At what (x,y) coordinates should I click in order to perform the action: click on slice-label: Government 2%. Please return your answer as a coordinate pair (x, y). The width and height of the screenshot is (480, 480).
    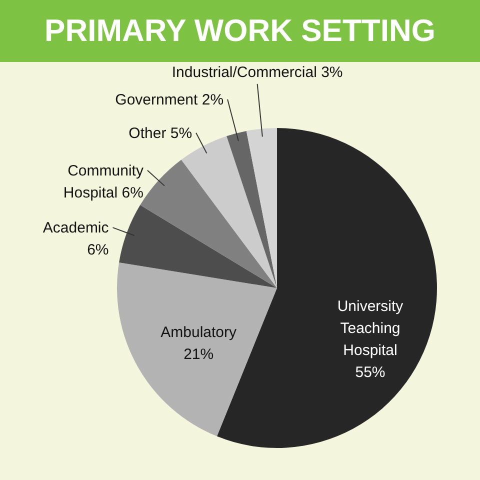
    Looking at the image, I should click on (169, 99).